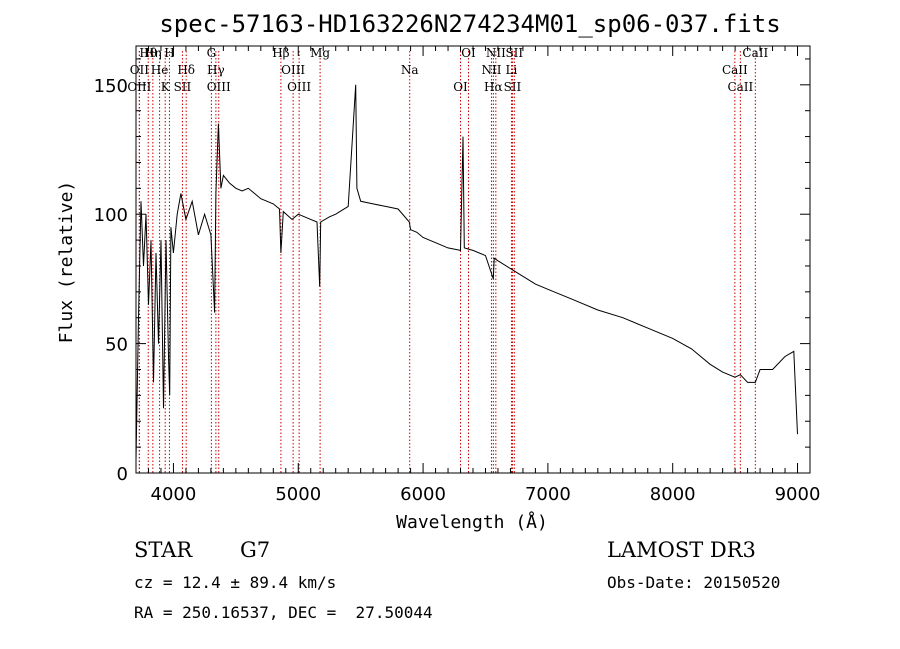 The image size is (900, 649). I want to click on x-tick-label: 4000, so click(174, 494).